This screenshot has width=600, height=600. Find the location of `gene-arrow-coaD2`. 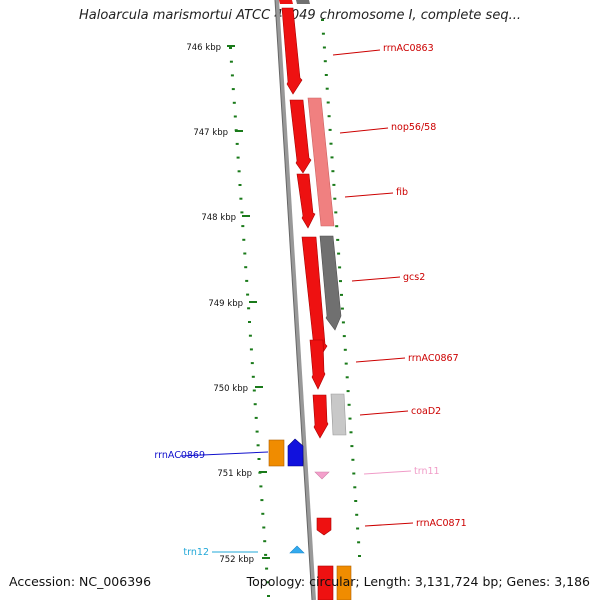

gene-arrow-coaD2 is located at coordinates (338, 414).